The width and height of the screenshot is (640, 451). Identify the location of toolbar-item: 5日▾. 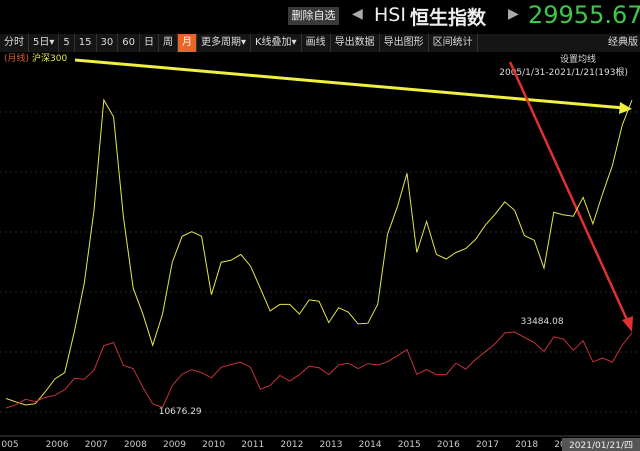
(44, 43).